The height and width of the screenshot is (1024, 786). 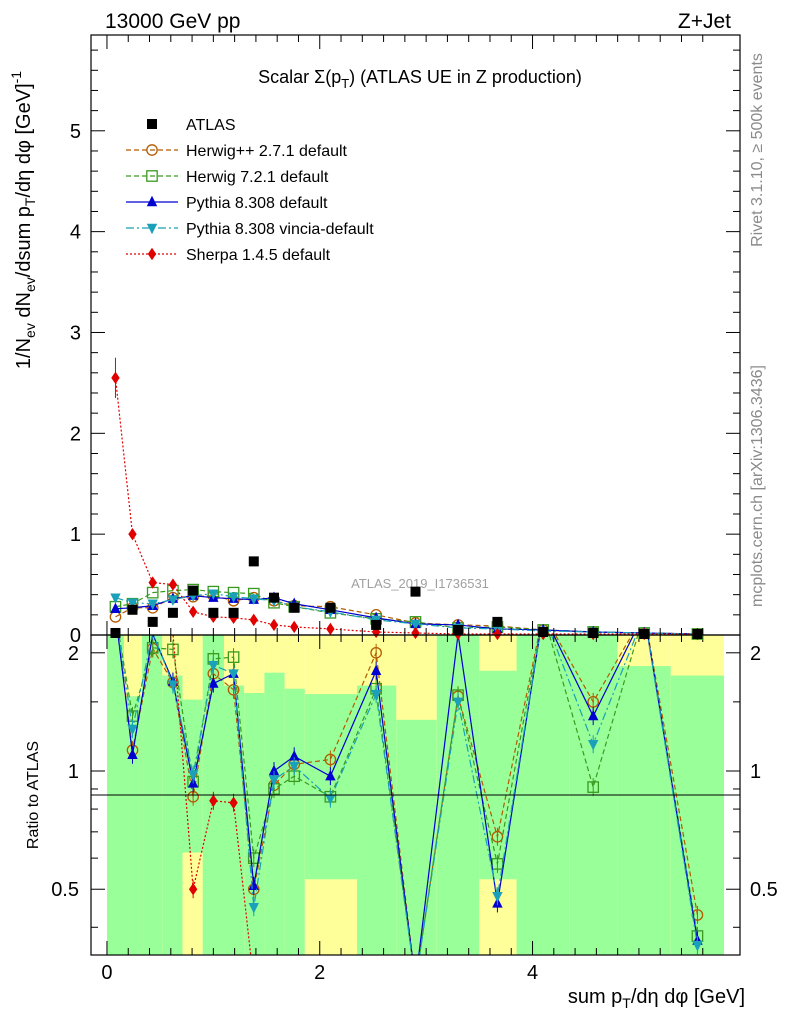 What do you see at coordinates (420, 79) in the screenshot?
I see `chart-title: Scalar Σ(pT) (ATLAS UE in Z production)` at bounding box center [420, 79].